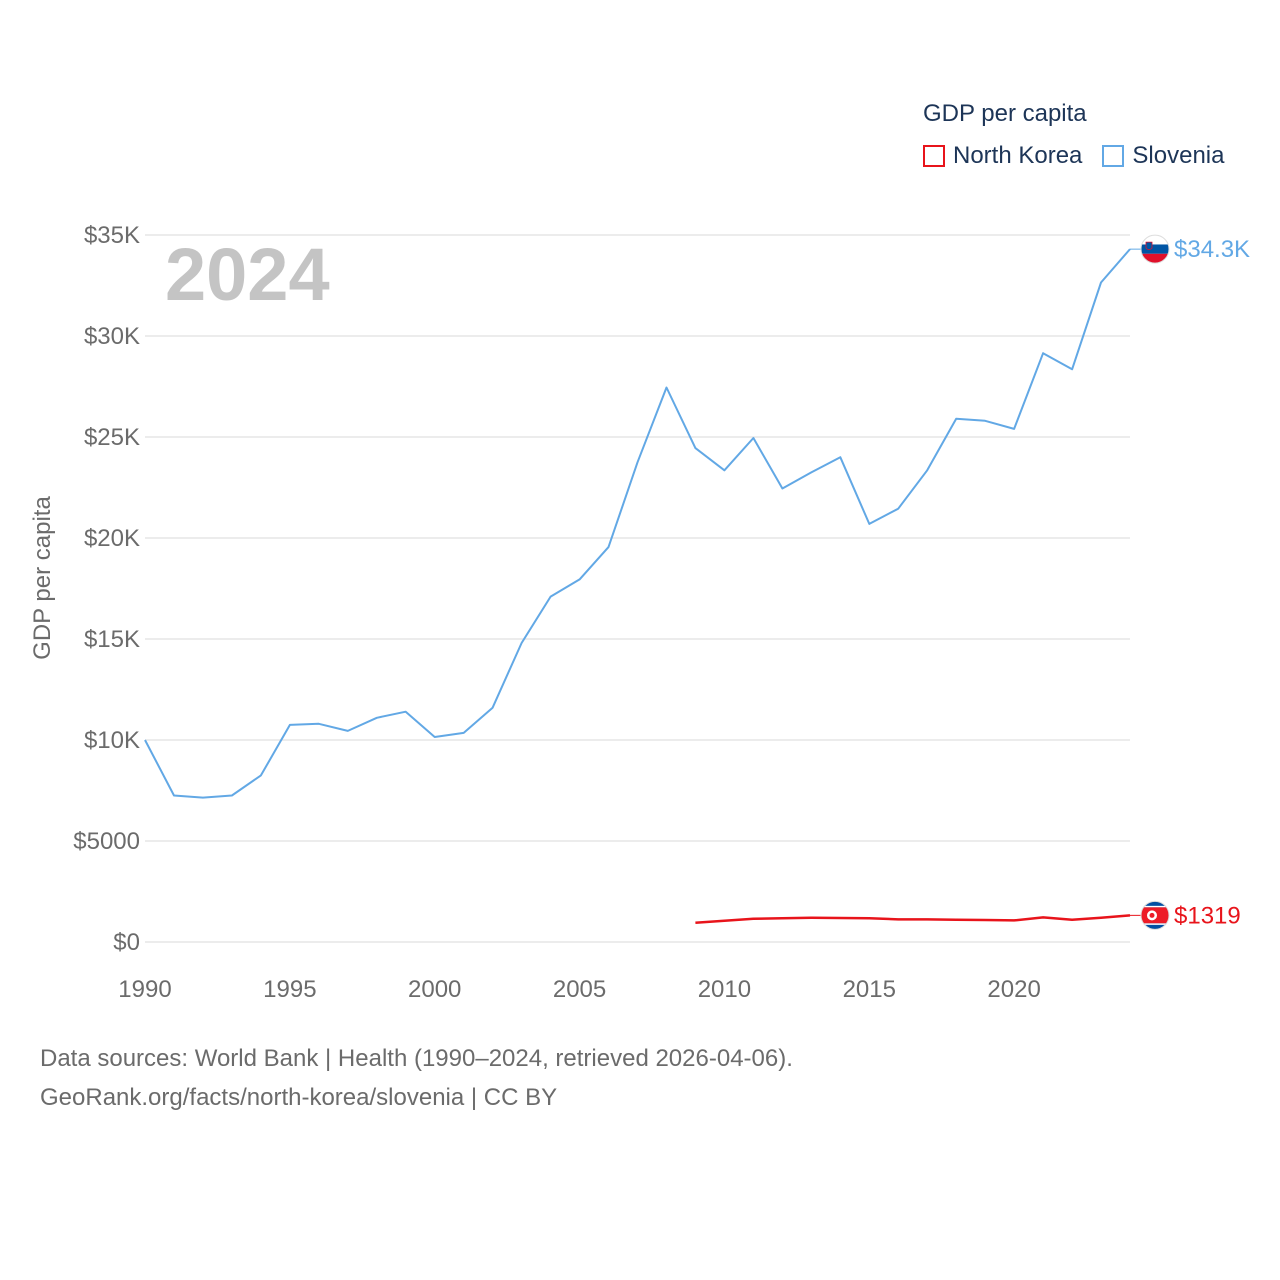 This screenshot has height=1280, width=1280. I want to click on y-tick-label: $30K, so click(112, 336).